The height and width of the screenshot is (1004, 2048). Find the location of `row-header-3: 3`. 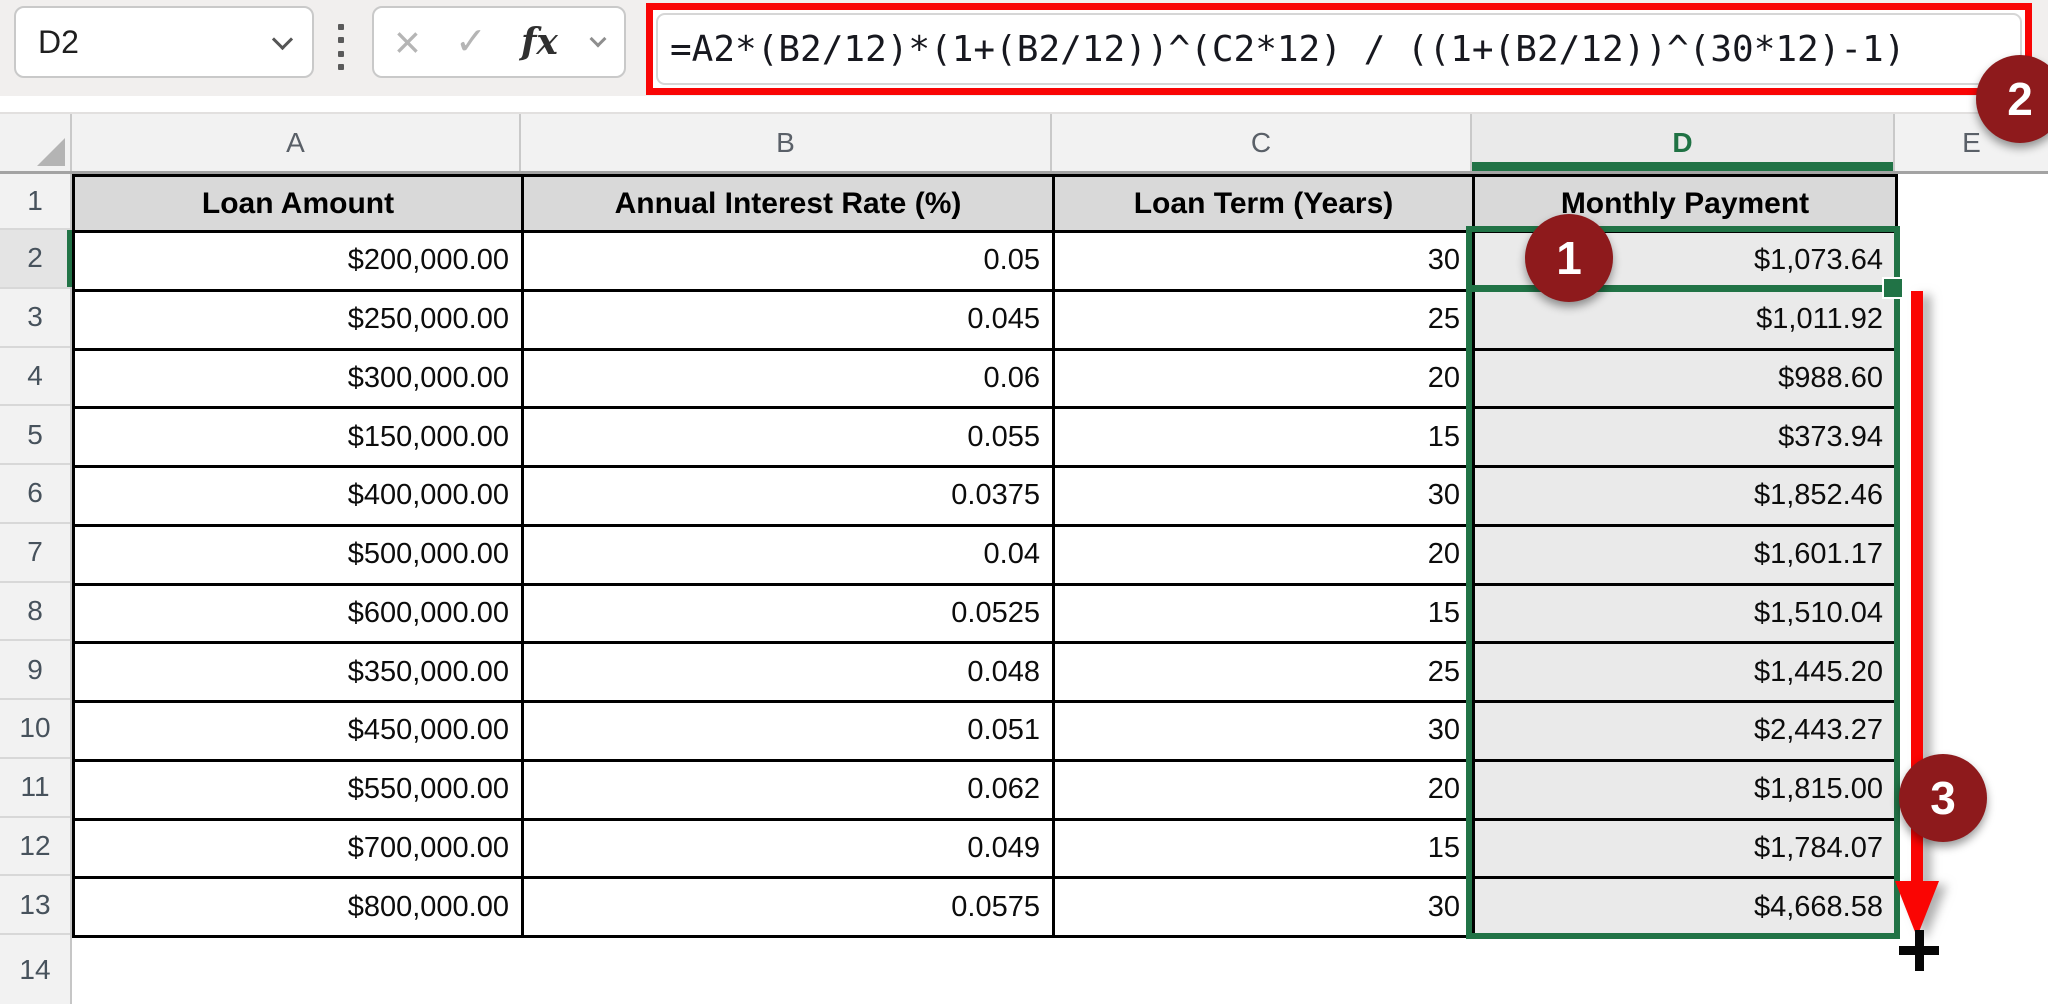

row-header-3: 3 is located at coordinates (35, 318).